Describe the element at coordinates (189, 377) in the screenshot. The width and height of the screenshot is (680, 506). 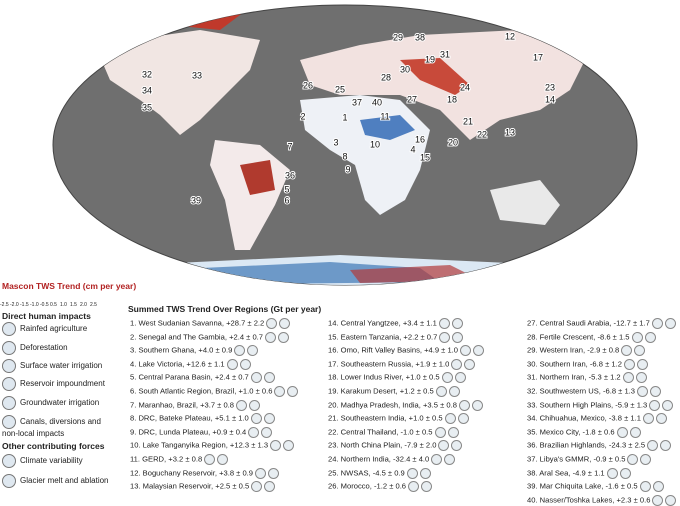
I see `text: 5. Central Parana Basin, +2.4 ± 0.7` at that location.